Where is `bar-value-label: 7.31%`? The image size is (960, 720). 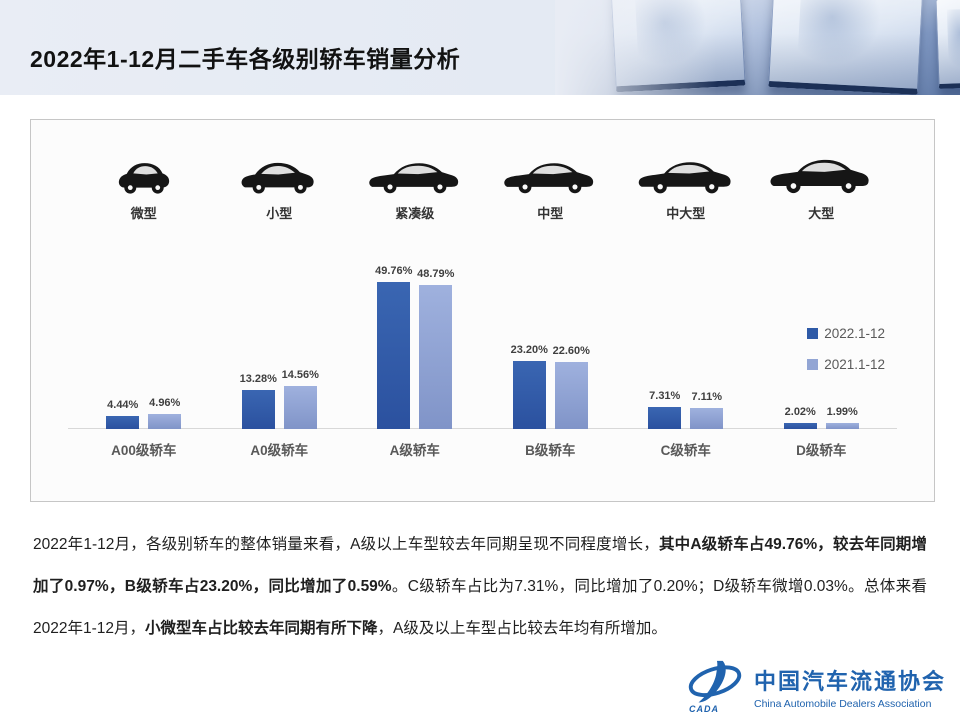 bar-value-label: 7.31% is located at coordinates (665, 396).